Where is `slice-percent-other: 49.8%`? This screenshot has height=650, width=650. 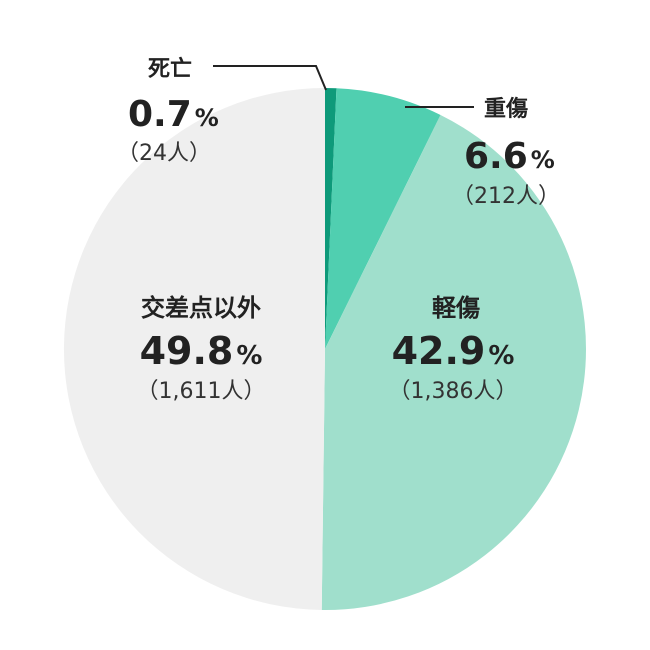
slice-percent-other: 49.8% is located at coordinates (201, 351).